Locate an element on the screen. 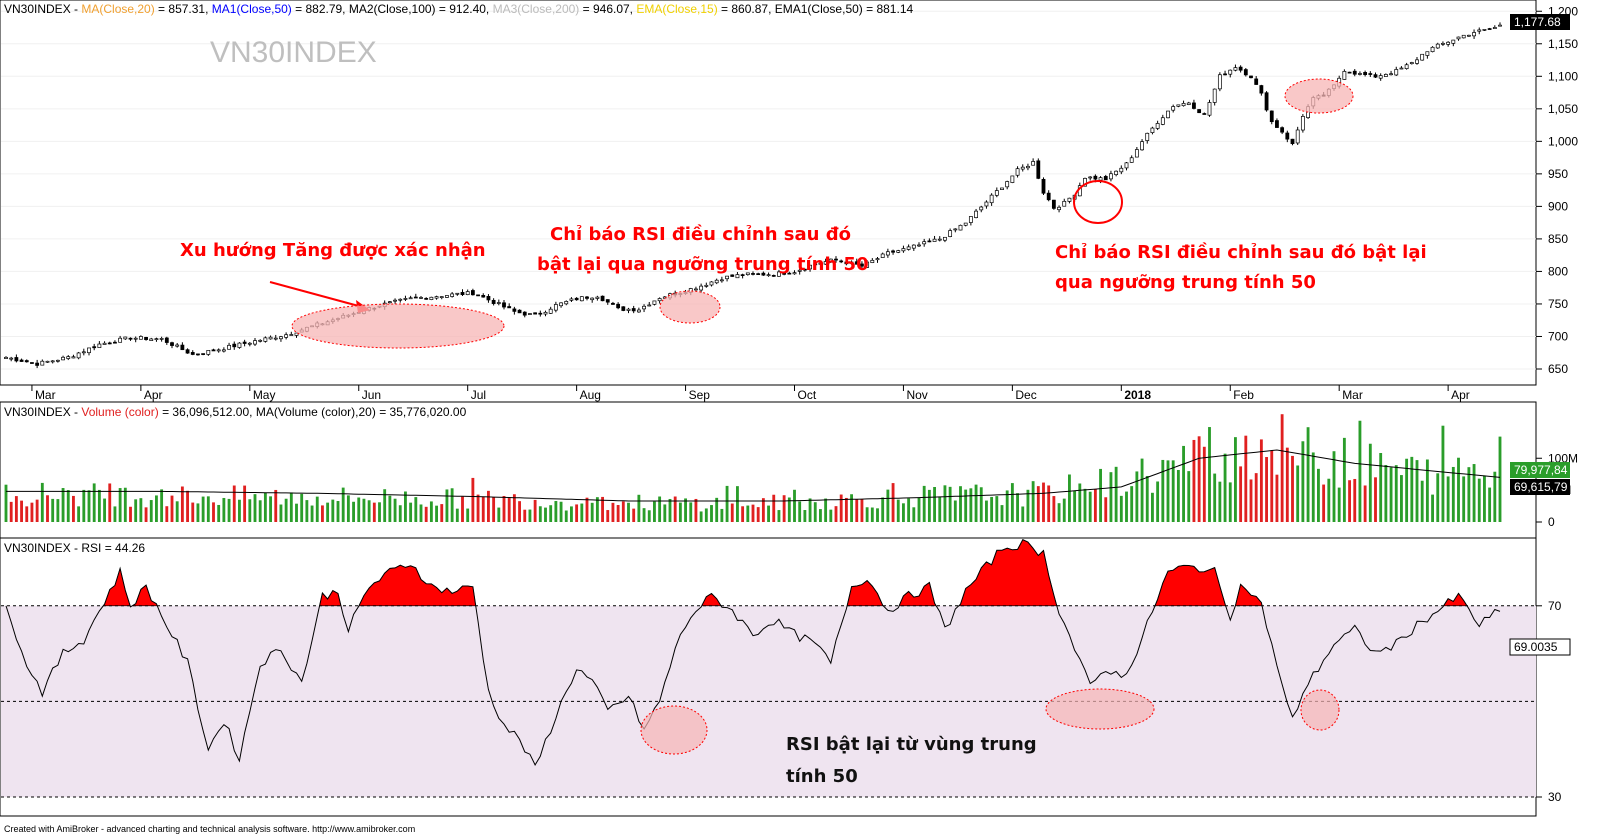 The image size is (1600, 838). price-tick-label: 750 is located at coordinates (1558, 304).